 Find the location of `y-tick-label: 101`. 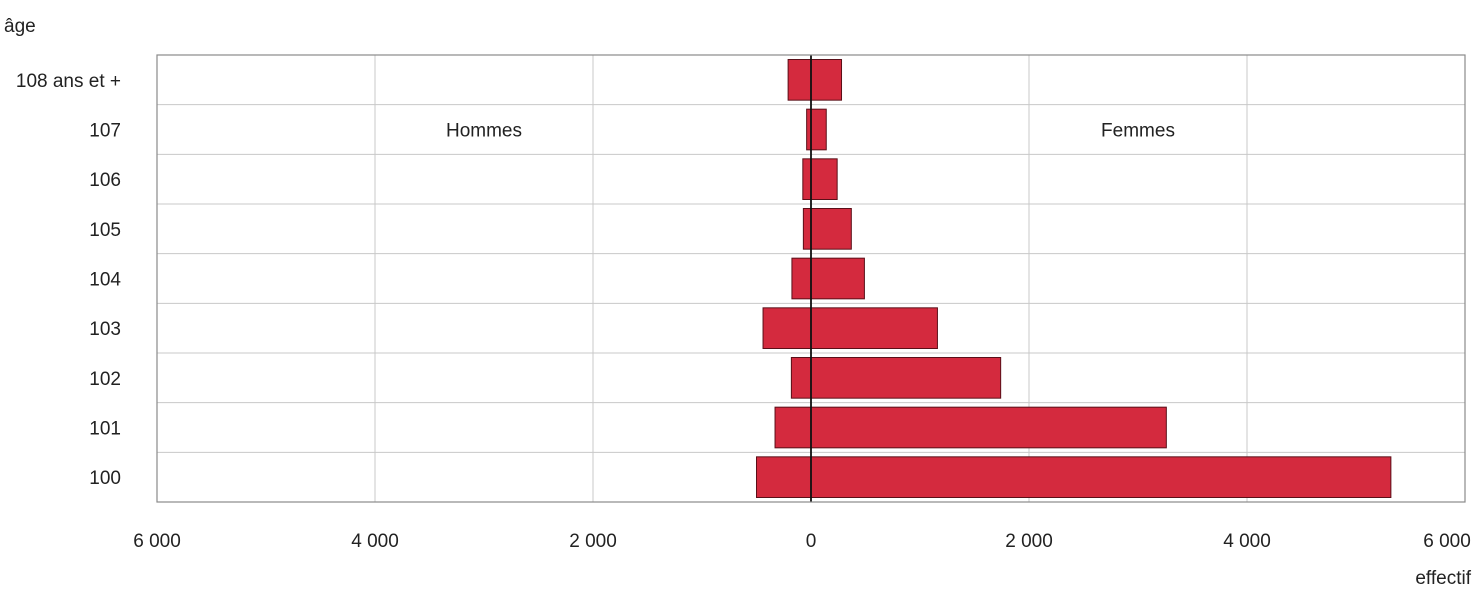

y-tick-label: 101 is located at coordinates (105, 429).